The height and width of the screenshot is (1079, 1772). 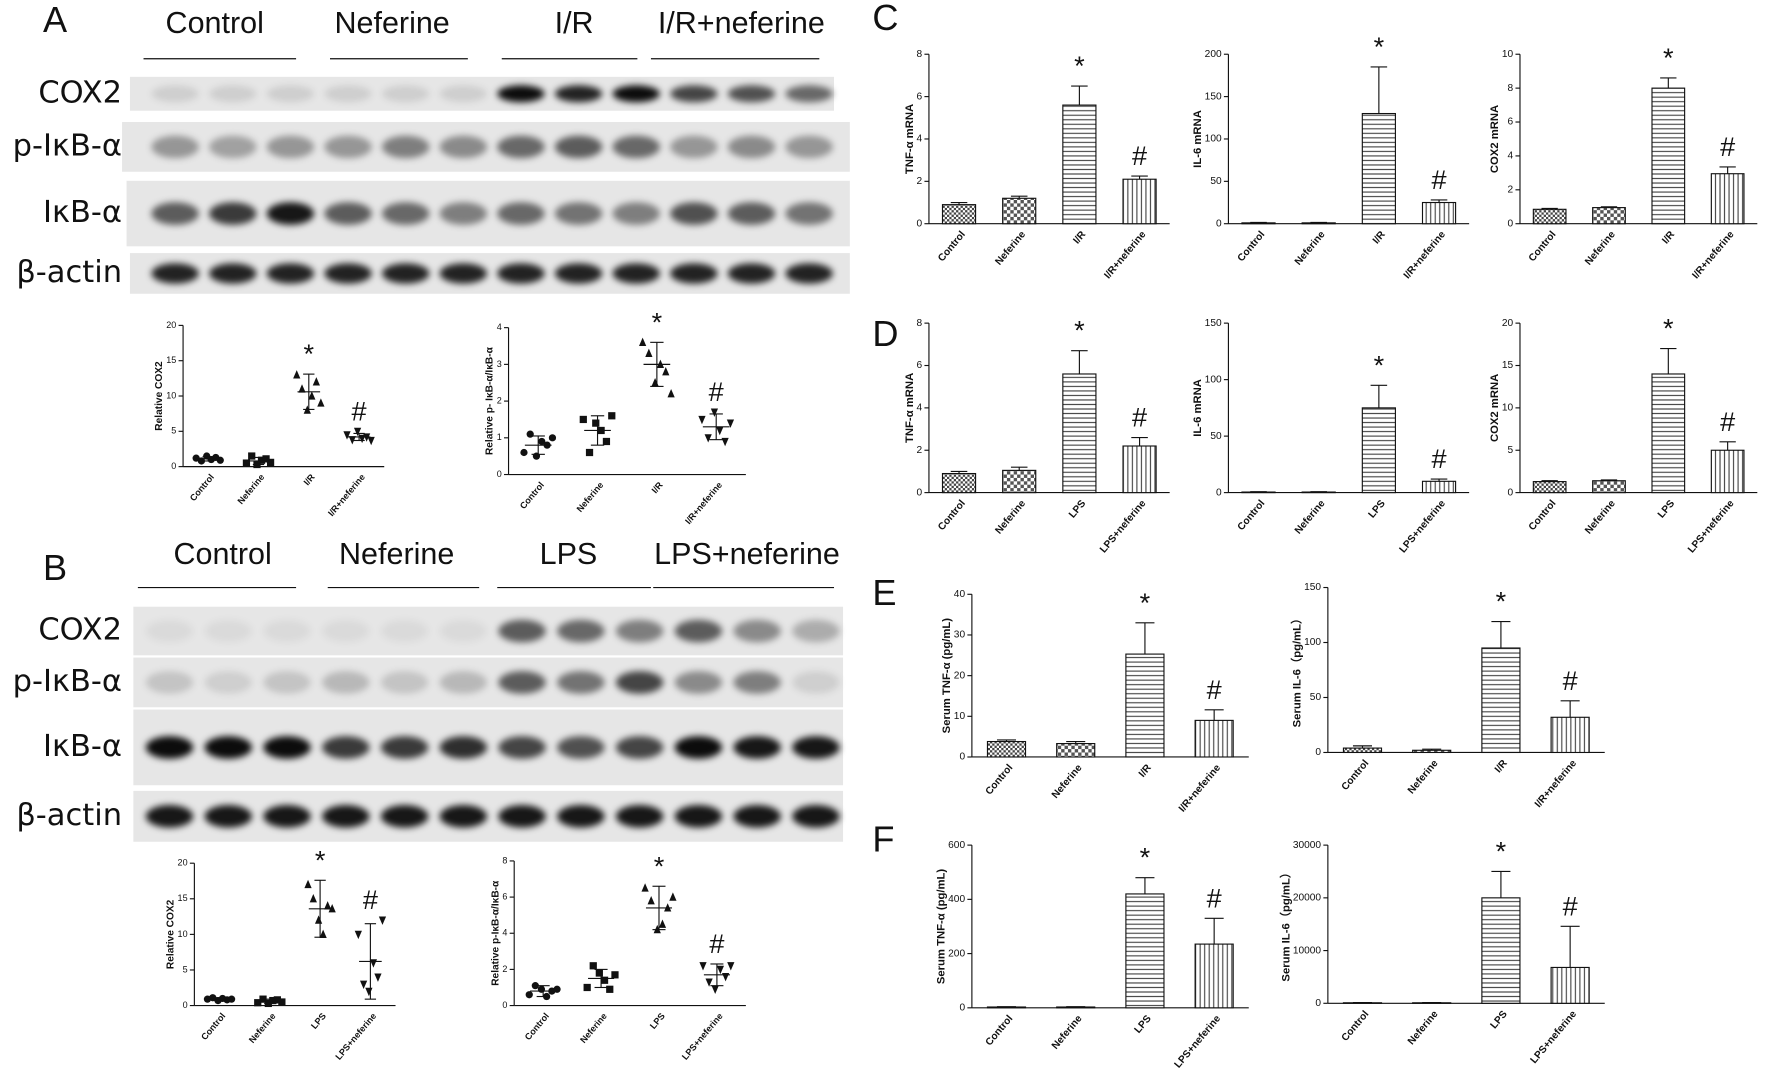 I want to click on y-tick-label: 150, so click(x=1213, y=323).